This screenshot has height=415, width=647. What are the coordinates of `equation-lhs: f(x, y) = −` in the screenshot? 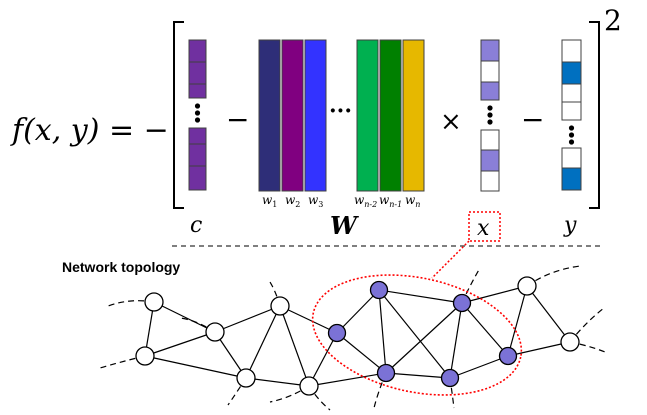 It's located at (89, 130).